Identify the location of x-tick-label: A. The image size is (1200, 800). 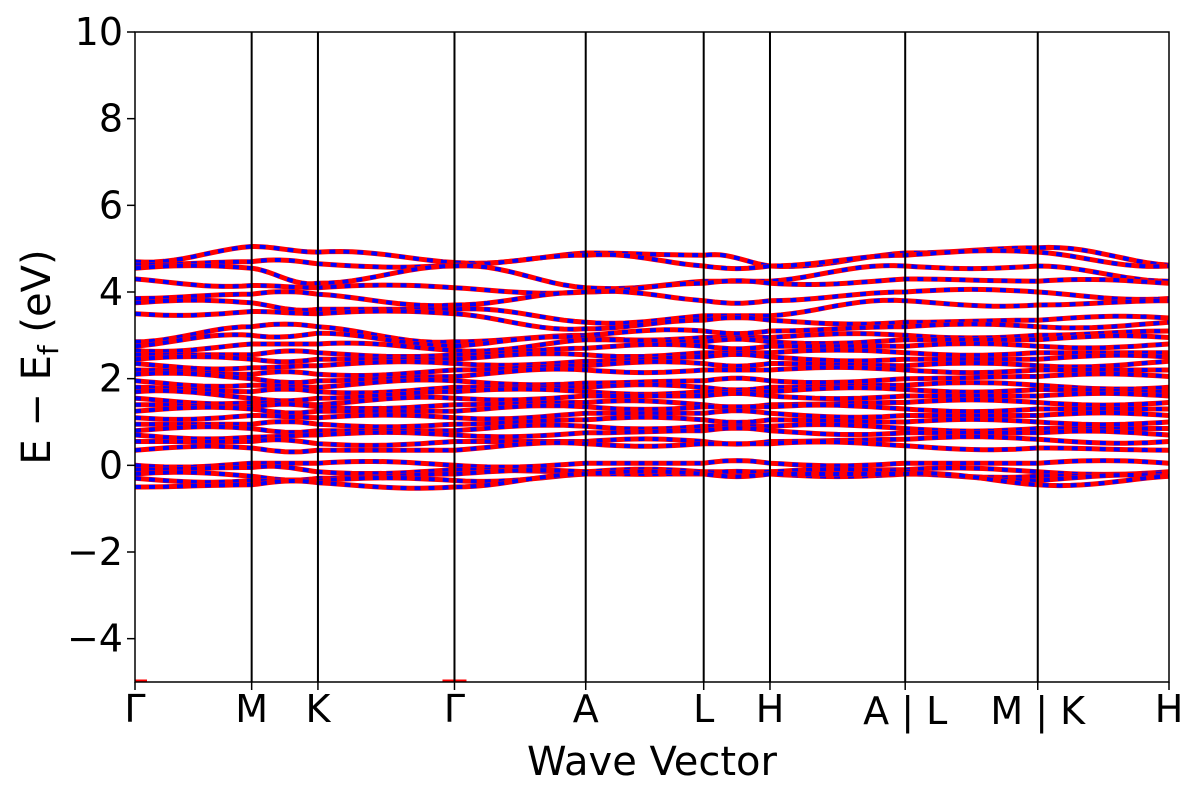
(586, 709).